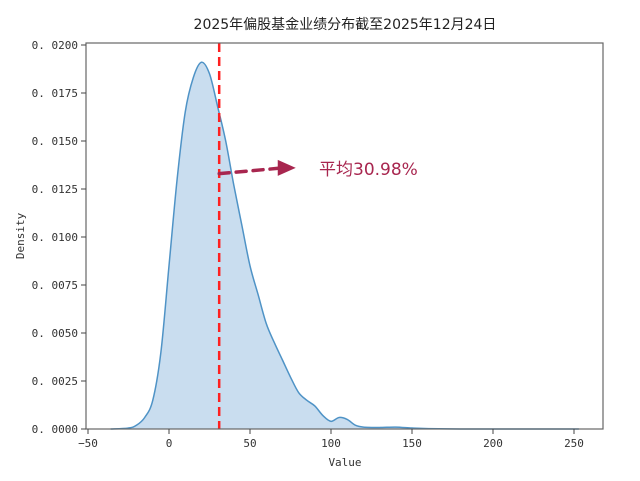  Describe the element at coordinates (88, 443) in the screenshot. I see `x-tick-label: −50` at that location.